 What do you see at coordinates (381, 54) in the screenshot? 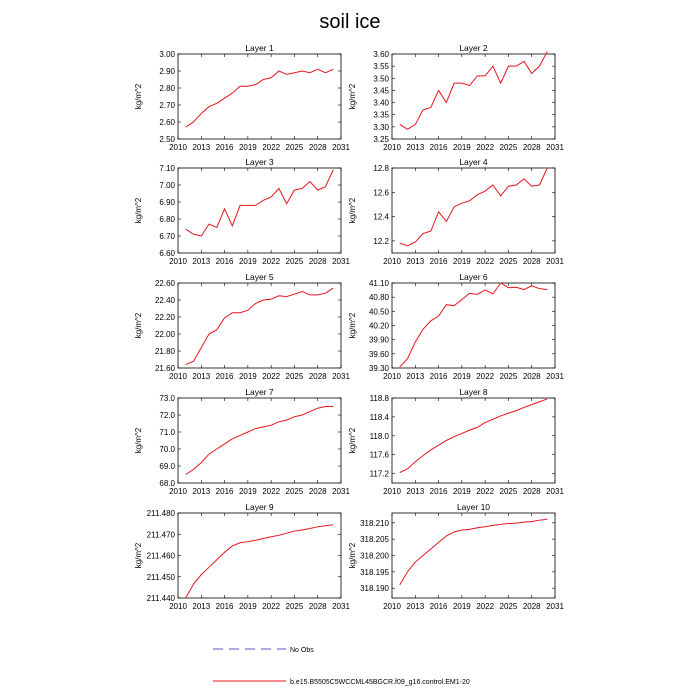
I see `y-tick-label: 3.60` at bounding box center [381, 54].